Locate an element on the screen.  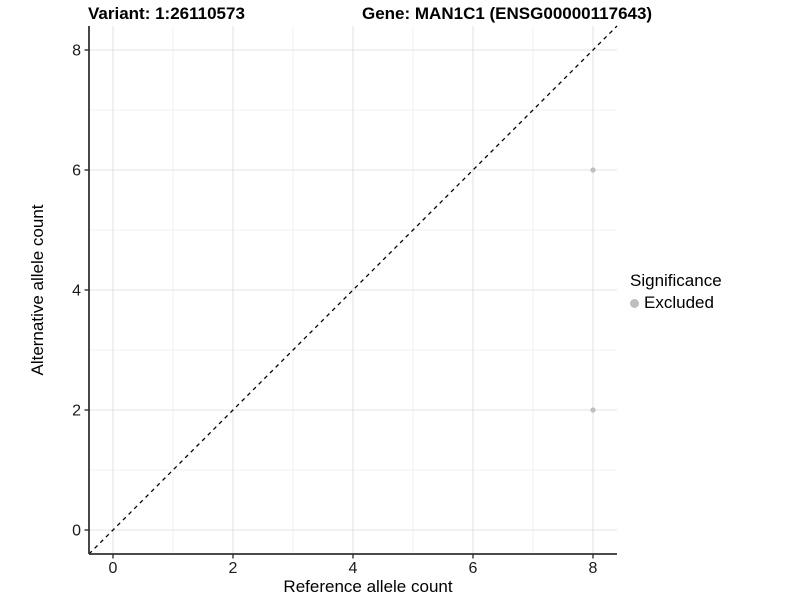
plot-title-gene: Gene: MAN1C1 (ENSG00000117643) is located at coordinates (507, 13).